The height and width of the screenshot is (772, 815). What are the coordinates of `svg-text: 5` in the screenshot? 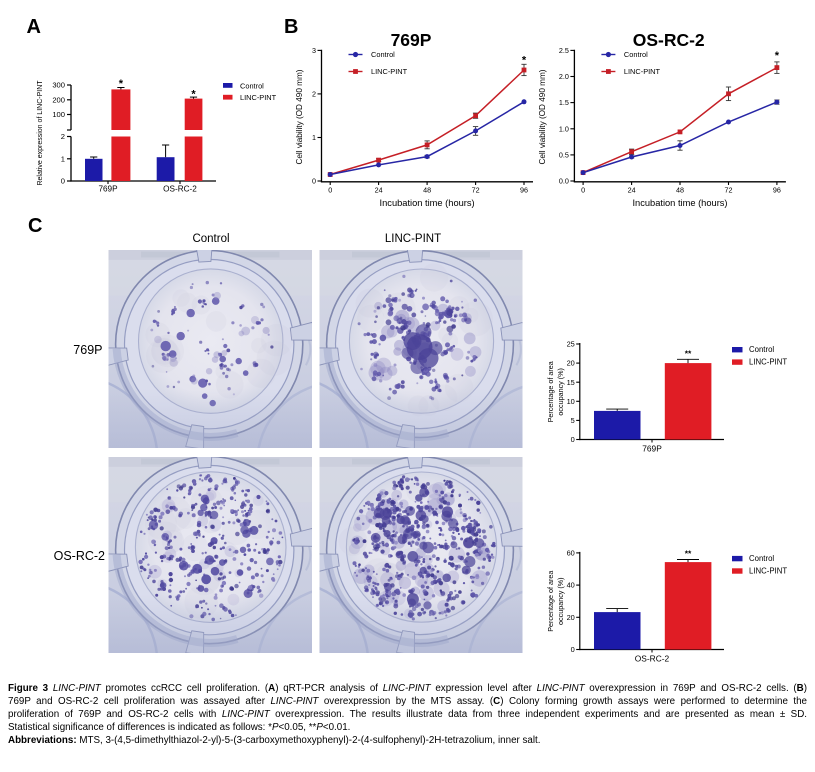 It's located at (573, 420).